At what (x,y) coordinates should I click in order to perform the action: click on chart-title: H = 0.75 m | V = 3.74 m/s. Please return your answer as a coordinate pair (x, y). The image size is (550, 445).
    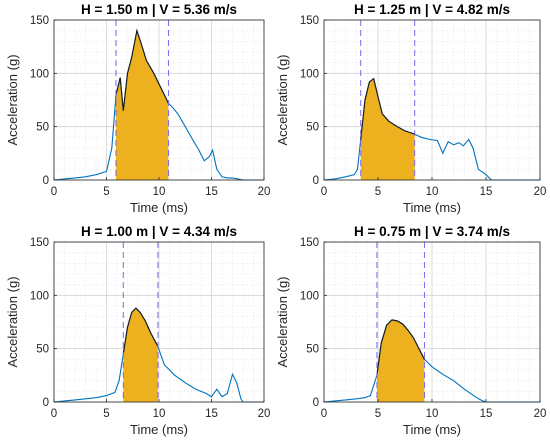
    Looking at the image, I should click on (432, 231).